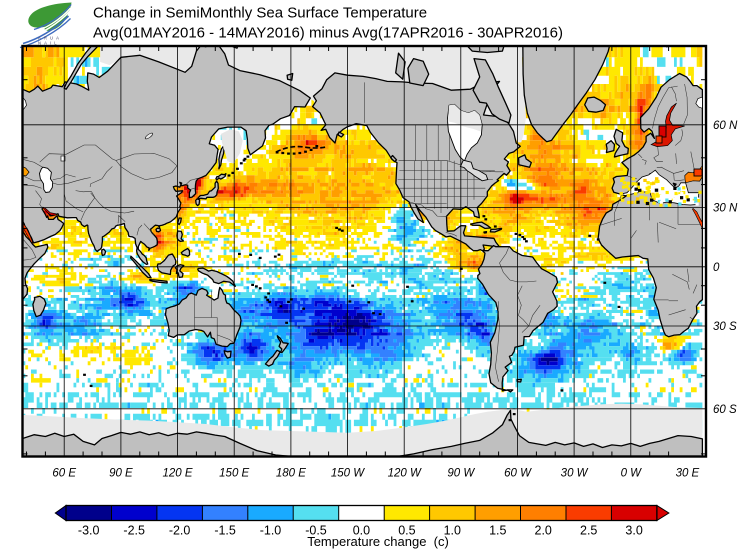  I want to click on svg-text: 120 W, so click(405, 474).